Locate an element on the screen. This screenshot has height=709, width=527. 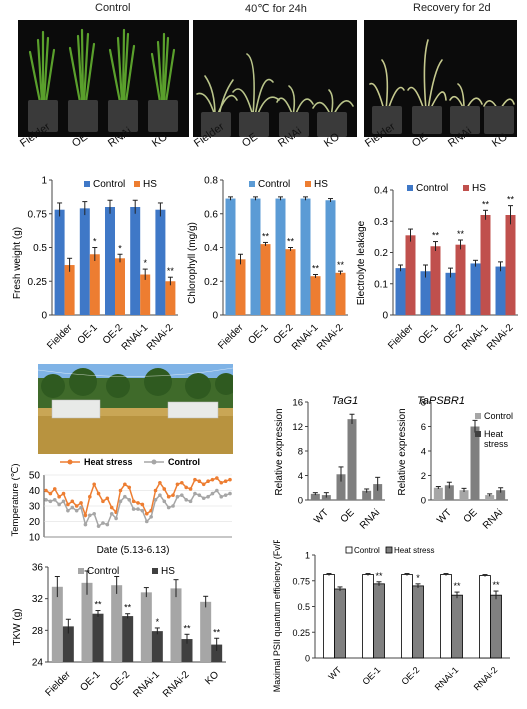
psii-xlabels: WT OE-1 OE-2 RNAi-1 RNAi-2 is located at coordinates (412, 678).